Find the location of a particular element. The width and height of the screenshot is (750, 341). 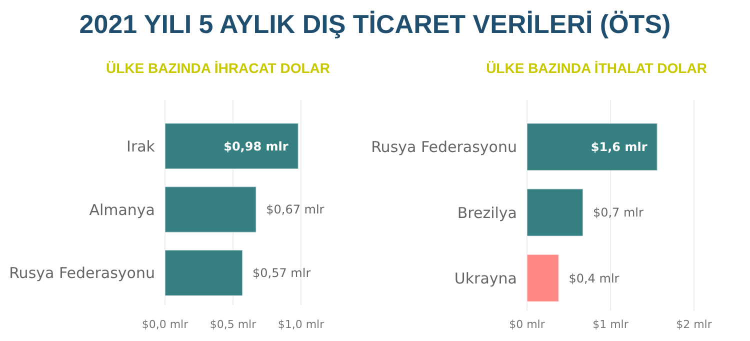

x-tick-label: $1 mlr is located at coordinates (610, 324).